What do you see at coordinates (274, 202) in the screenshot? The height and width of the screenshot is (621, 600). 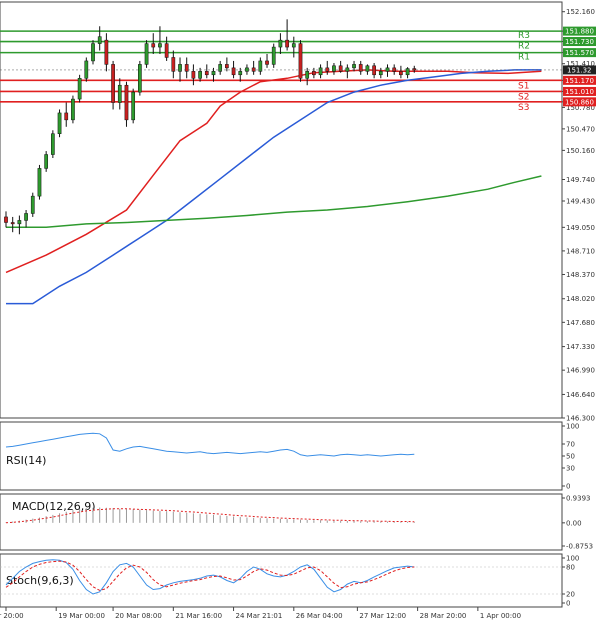 I see `moving-average-line` at bounding box center [274, 202].